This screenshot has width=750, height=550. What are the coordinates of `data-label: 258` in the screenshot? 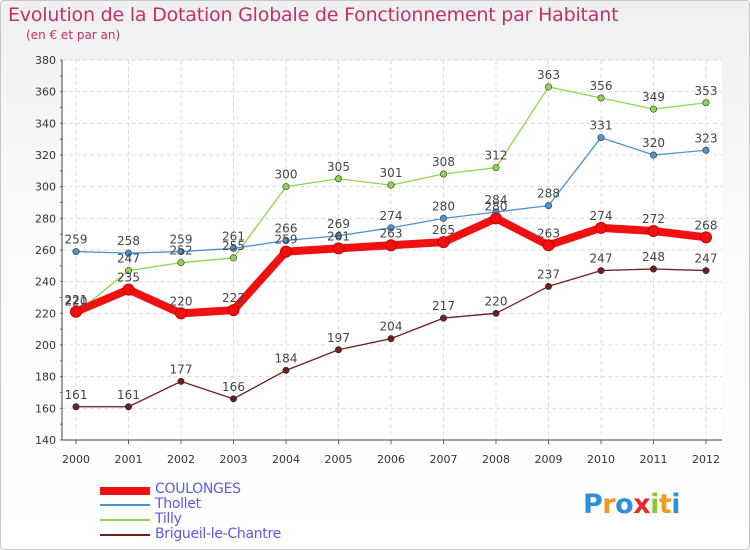 It's located at (128, 241).